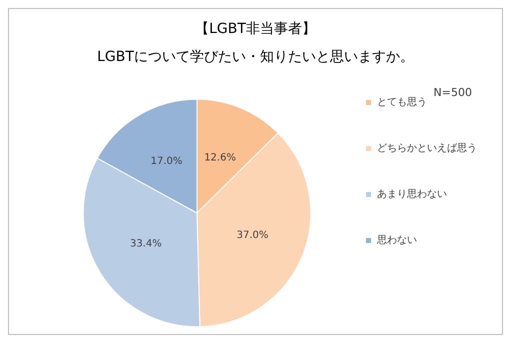 This screenshot has width=511, height=343. What do you see at coordinates (252, 235) in the screenshot?
I see `data-label: 37.0%` at bounding box center [252, 235].